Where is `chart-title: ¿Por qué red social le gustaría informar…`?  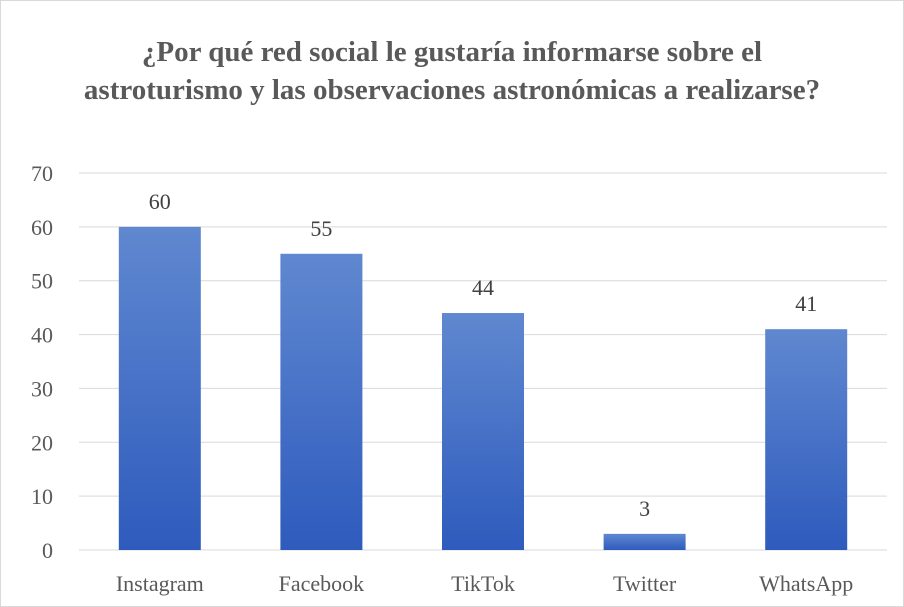 chart-title: ¿Por qué red social le gustaría informar… is located at coordinates (452, 71).